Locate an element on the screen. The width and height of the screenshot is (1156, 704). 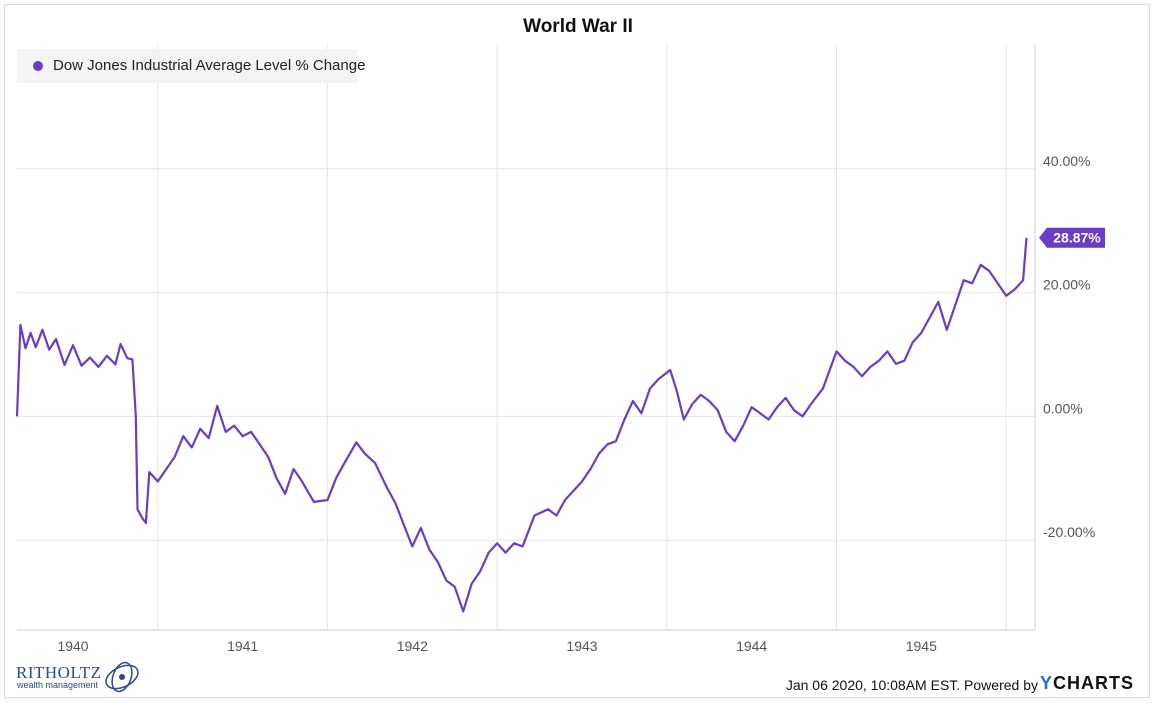
y-tick-label: 0.00% is located at coordinates (1063, 408).